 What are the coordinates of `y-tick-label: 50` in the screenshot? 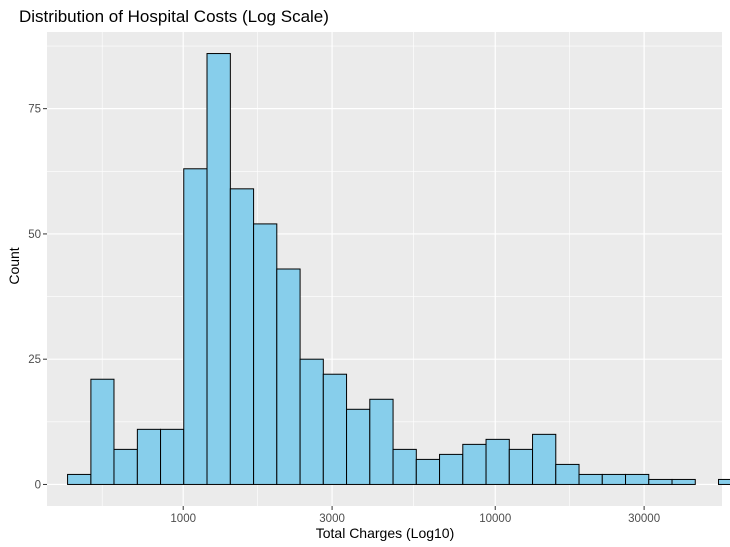 It's located at (34, 235).